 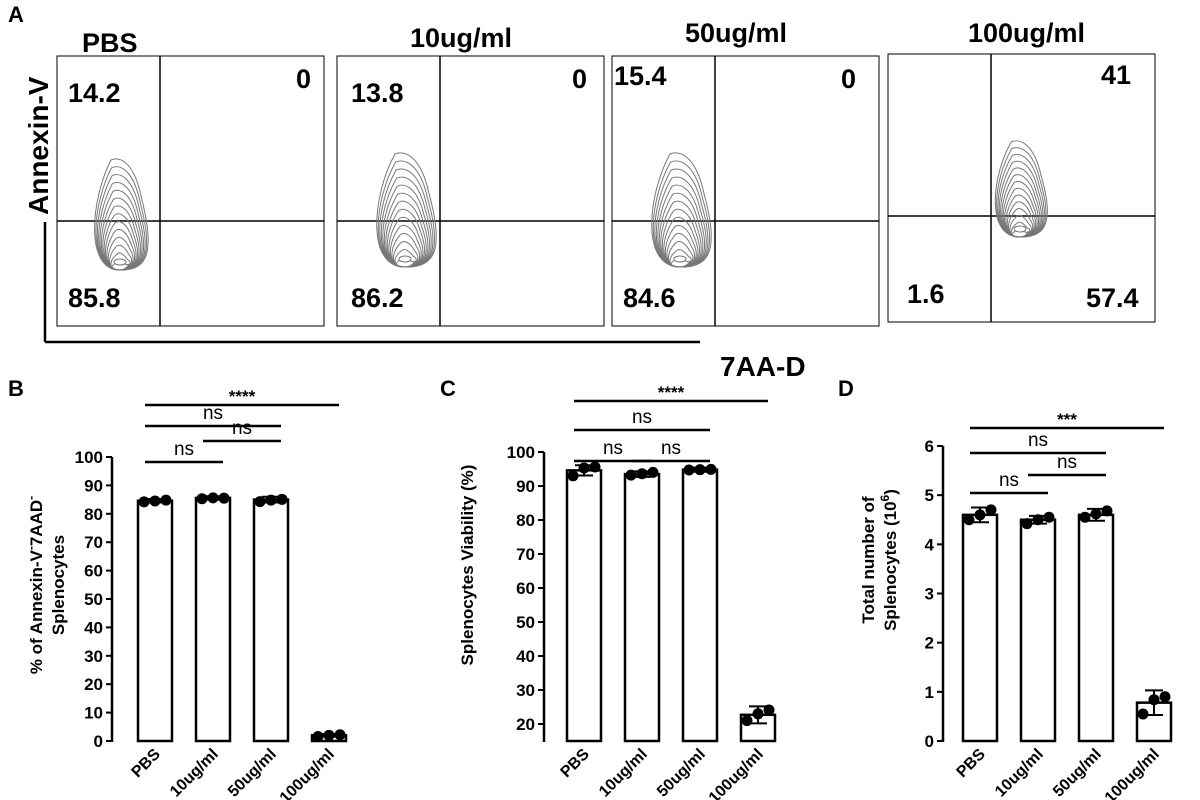 I want to click on flow-plot-title: PBS, so click(x=110, y=43).